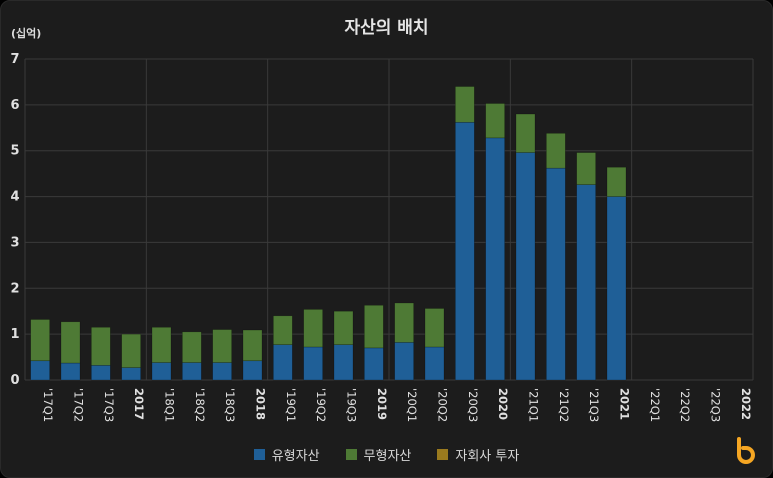  I want to click on y-tick-labels: 0 1 2 3 4 5 6 7, so click(14, 220).